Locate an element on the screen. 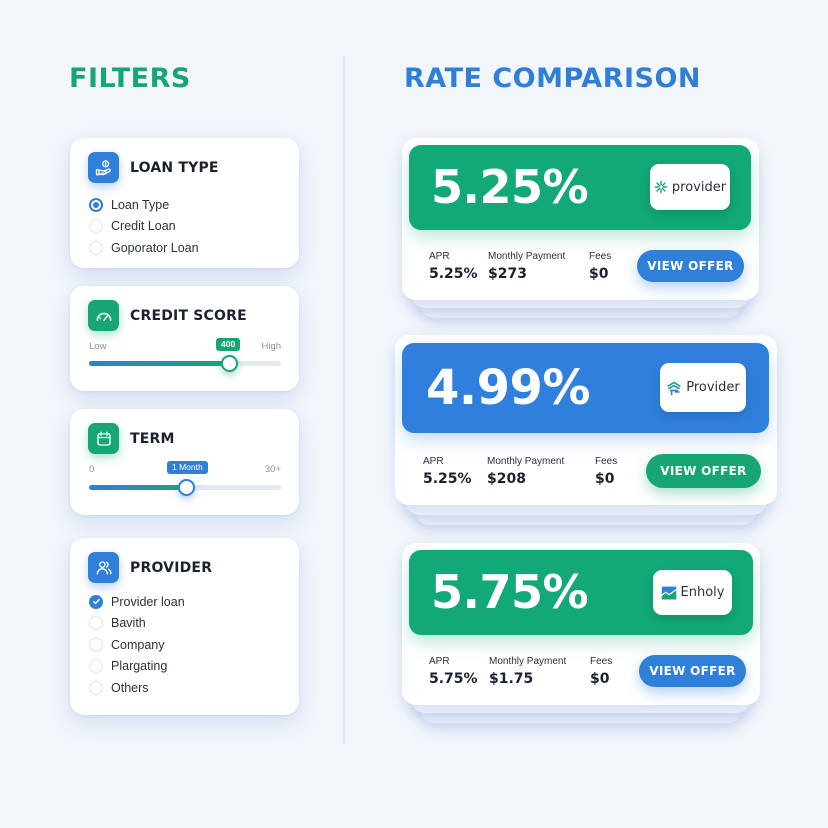 The image size is (828, 828). monthly-payment-stat: Monthly Payment $273 is located at coordinates (526, 266).